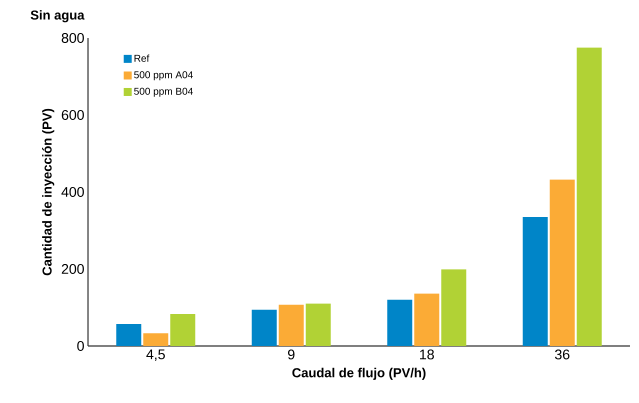  Describe the element at coordinates (291, 355) in the screenshot. I see `x-tick-label: 9` at that location.